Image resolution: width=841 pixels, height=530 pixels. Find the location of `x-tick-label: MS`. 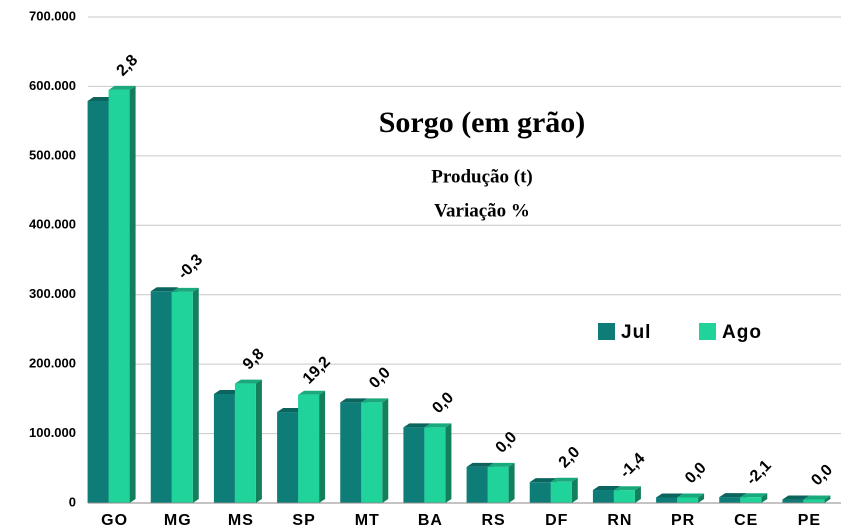

x-tick-label: MS is located at coordinates (241, 520).